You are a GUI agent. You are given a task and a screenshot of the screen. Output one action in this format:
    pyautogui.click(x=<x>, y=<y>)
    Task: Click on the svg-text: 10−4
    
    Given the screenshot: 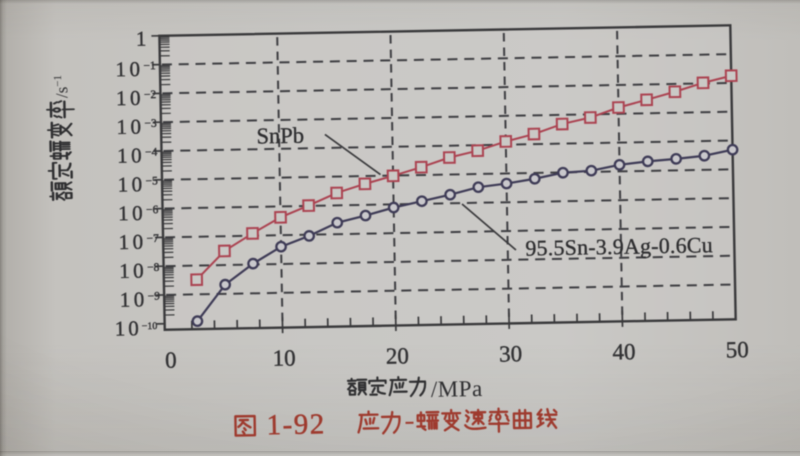 What is the action you would take?
    pyautogui.click(x=137, y=155)
    